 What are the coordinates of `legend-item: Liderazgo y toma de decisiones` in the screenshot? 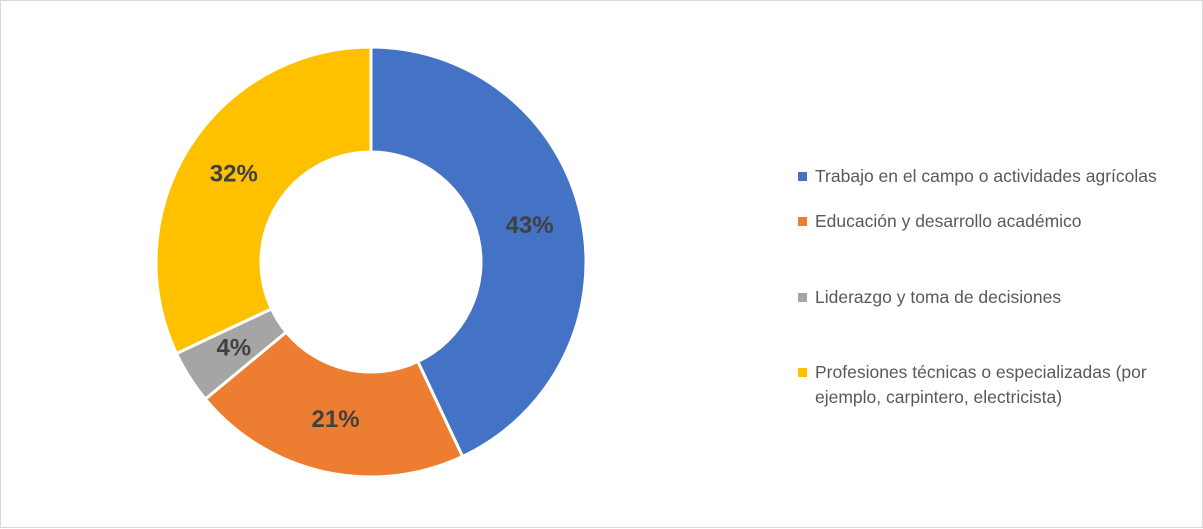 It's located at (998, 297).